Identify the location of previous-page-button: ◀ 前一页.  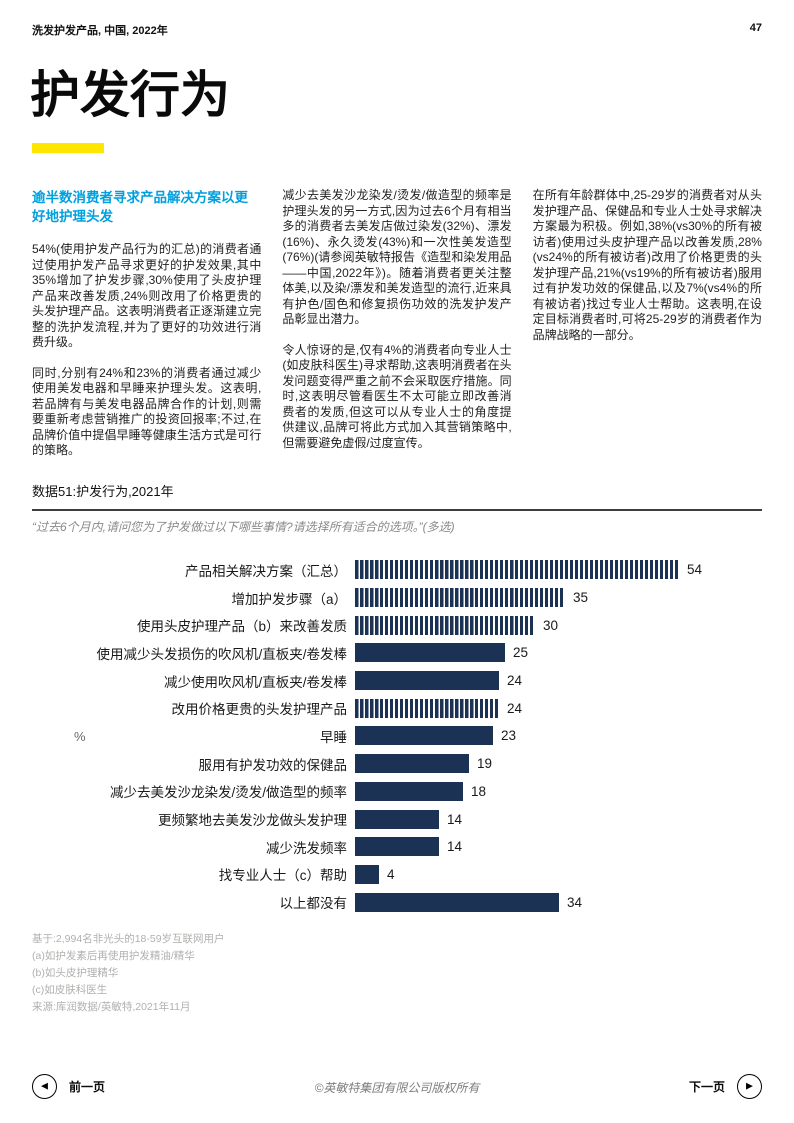
(68, 1086).